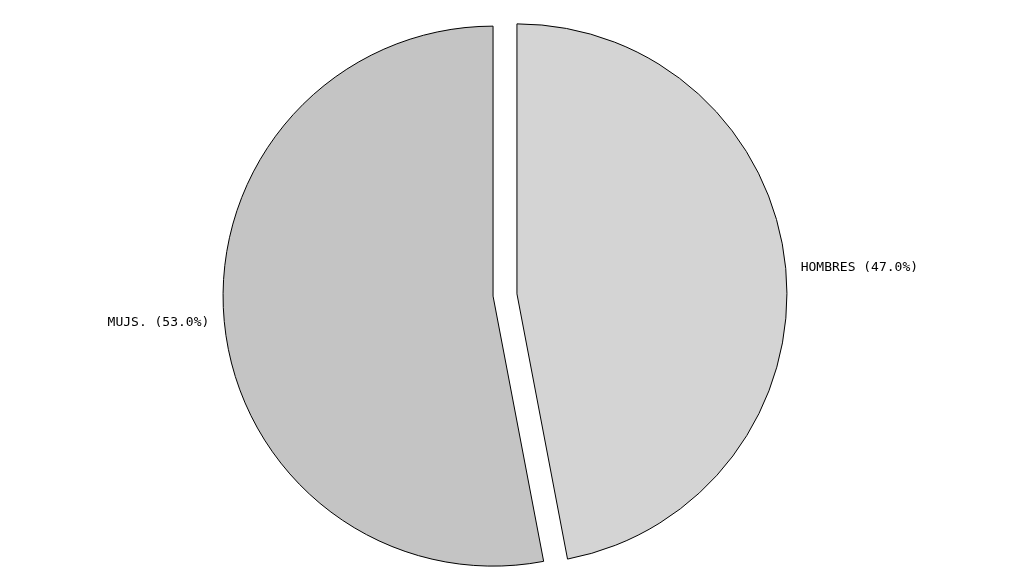 The width and height of the screenshot is (1033, 582). Describe the element at coordinates (859, 266) in the screenshot. I see `slice-label: HOMBRES (47.0%)` at that location.